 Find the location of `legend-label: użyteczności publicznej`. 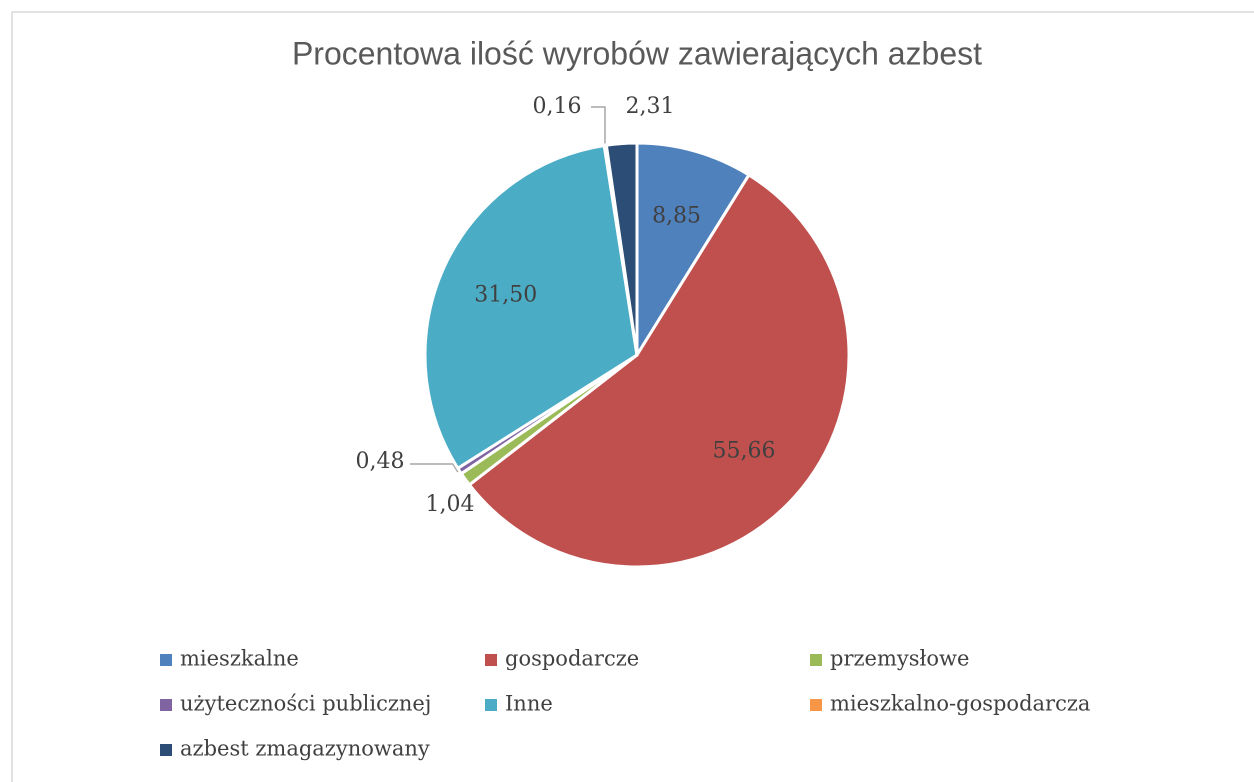

legend-label: użyteczności publicznej is located at coordinates (305, 704).